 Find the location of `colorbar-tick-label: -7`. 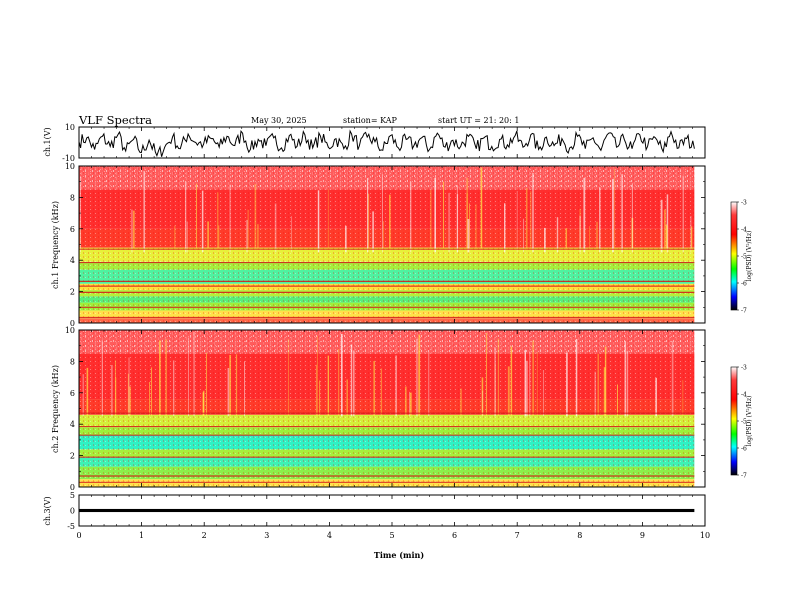

colorbar-tick-label: -7 is located at coordinates (744, 476).